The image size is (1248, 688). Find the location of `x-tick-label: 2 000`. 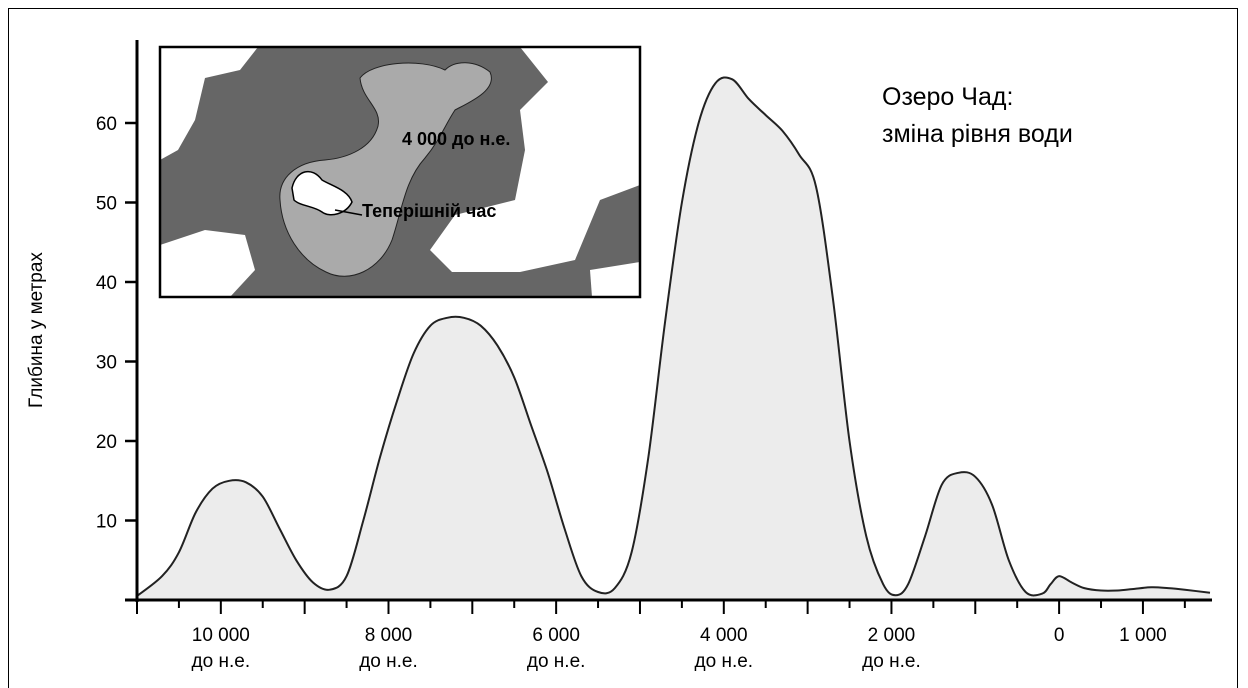

x-tick-label: 2 000 is located at coordinates (892, 635).